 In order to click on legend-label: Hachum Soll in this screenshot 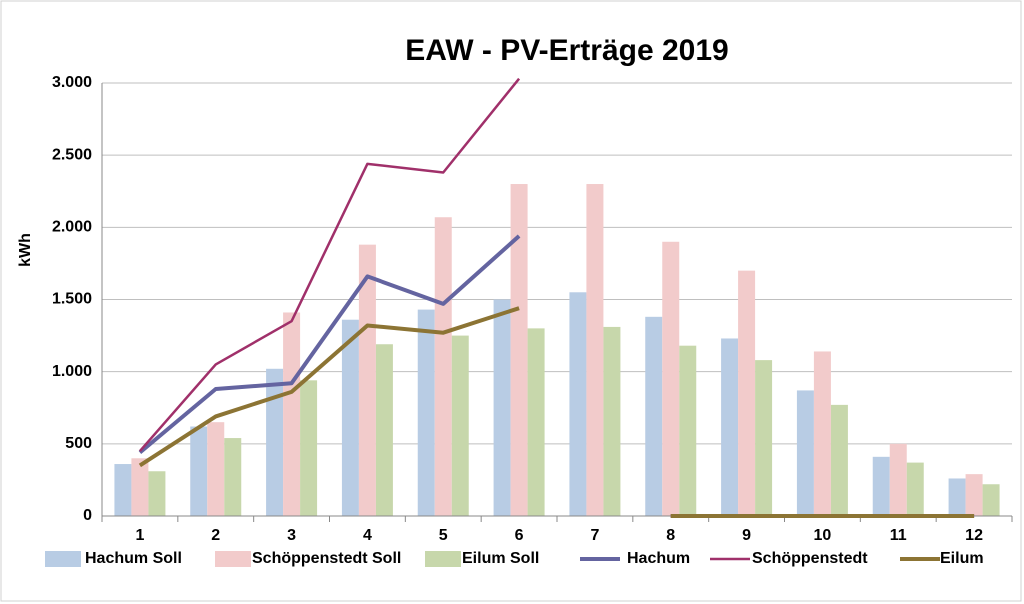, I will do `click(133, 558)`.